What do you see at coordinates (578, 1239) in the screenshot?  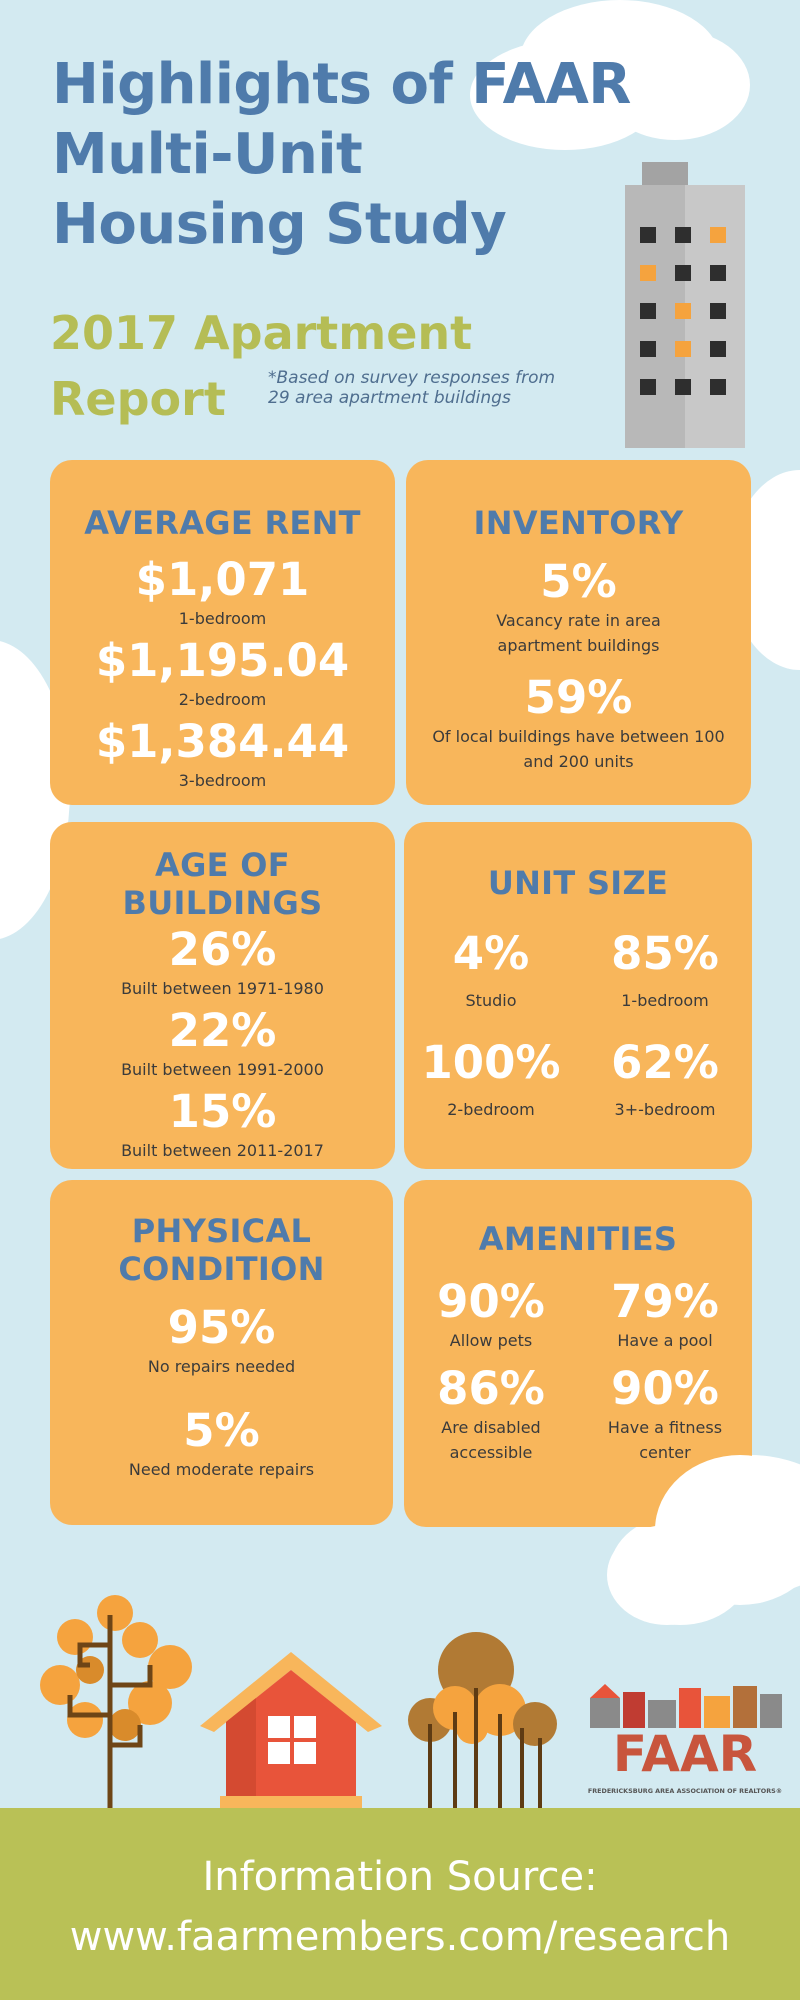 I see `amenities-heading: AMENITIES` at bounding box center [578, 1239].